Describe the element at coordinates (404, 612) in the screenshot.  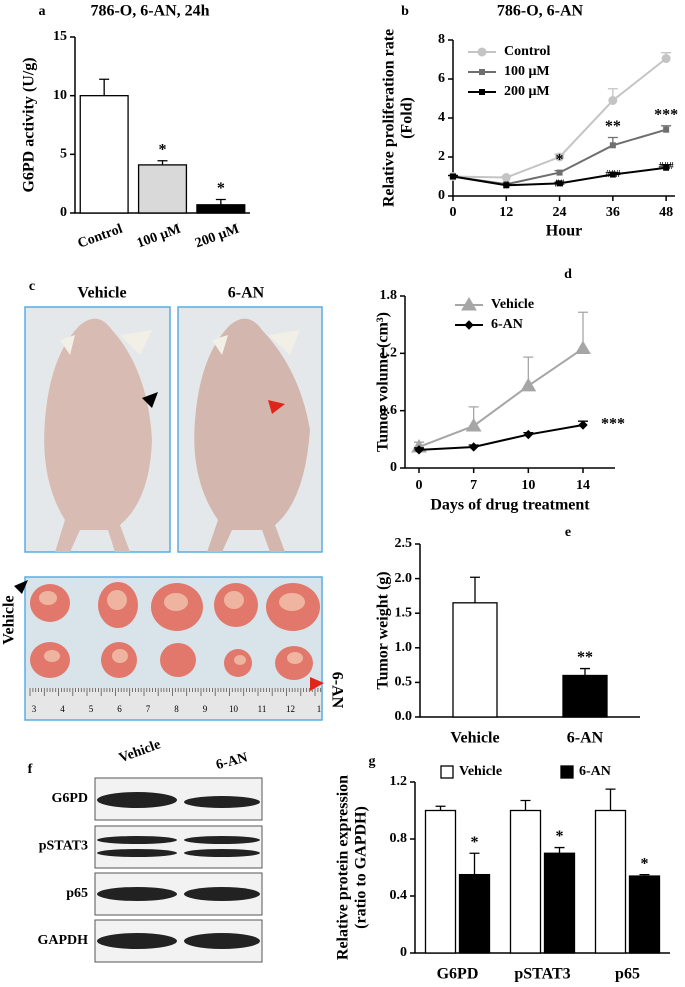
I see `y-tick-label: 1.5` at that location.